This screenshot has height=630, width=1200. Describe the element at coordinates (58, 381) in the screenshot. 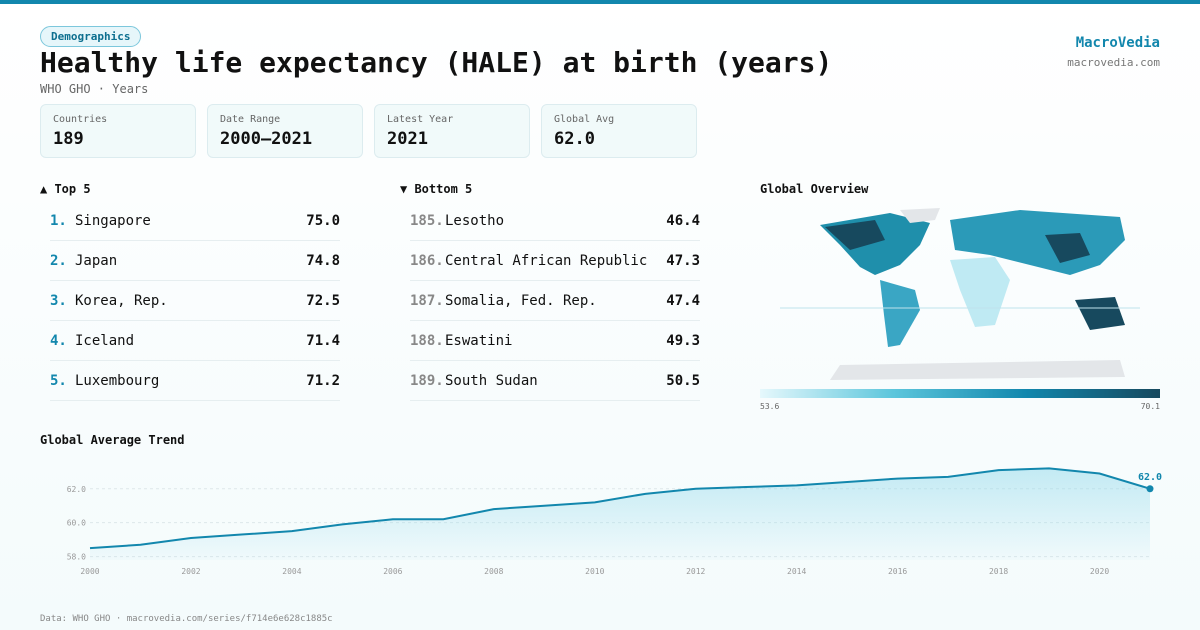

I see `rank: 5.` at that location.